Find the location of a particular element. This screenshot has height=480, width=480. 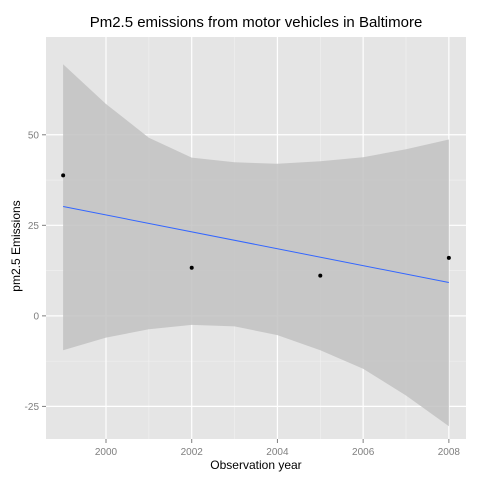

x-tick-label: 2006 is located at coordinates (363, 452).